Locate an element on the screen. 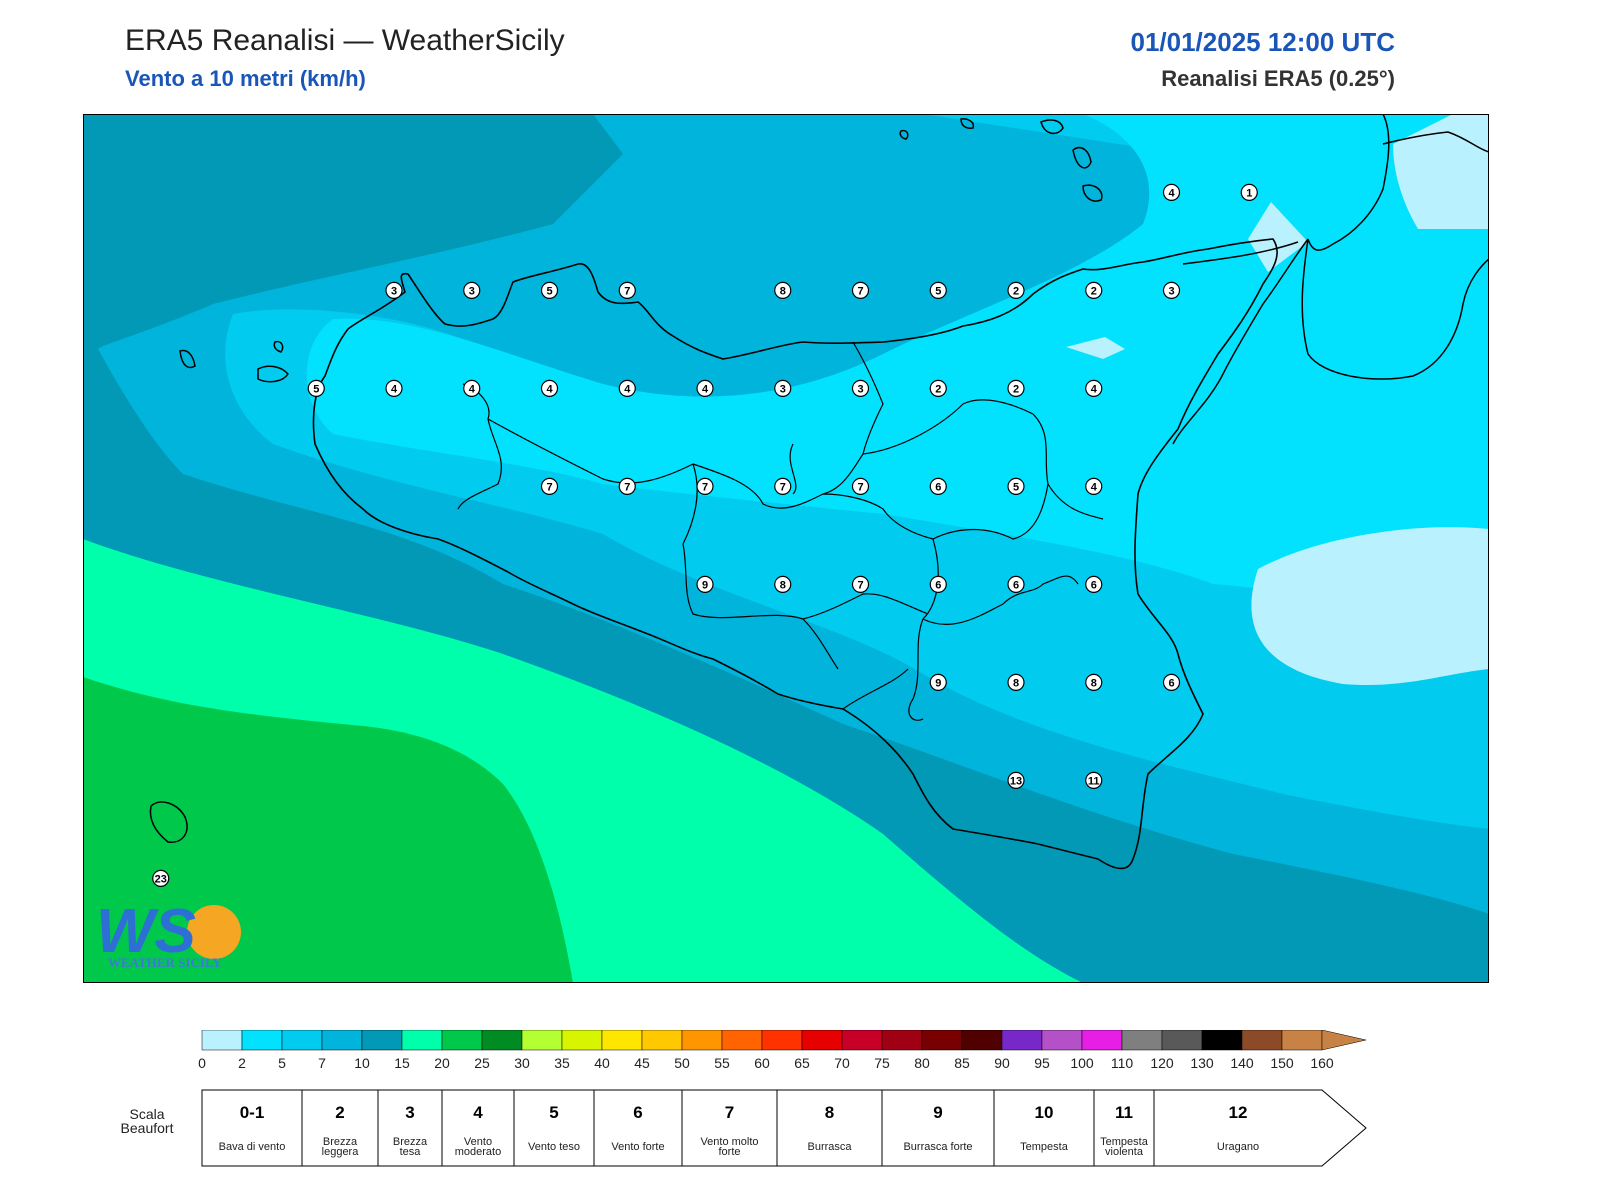 This screenshot has height=1200, width=1600. colorbar-tick-label: 85 is located at coordinates (962, 1063).